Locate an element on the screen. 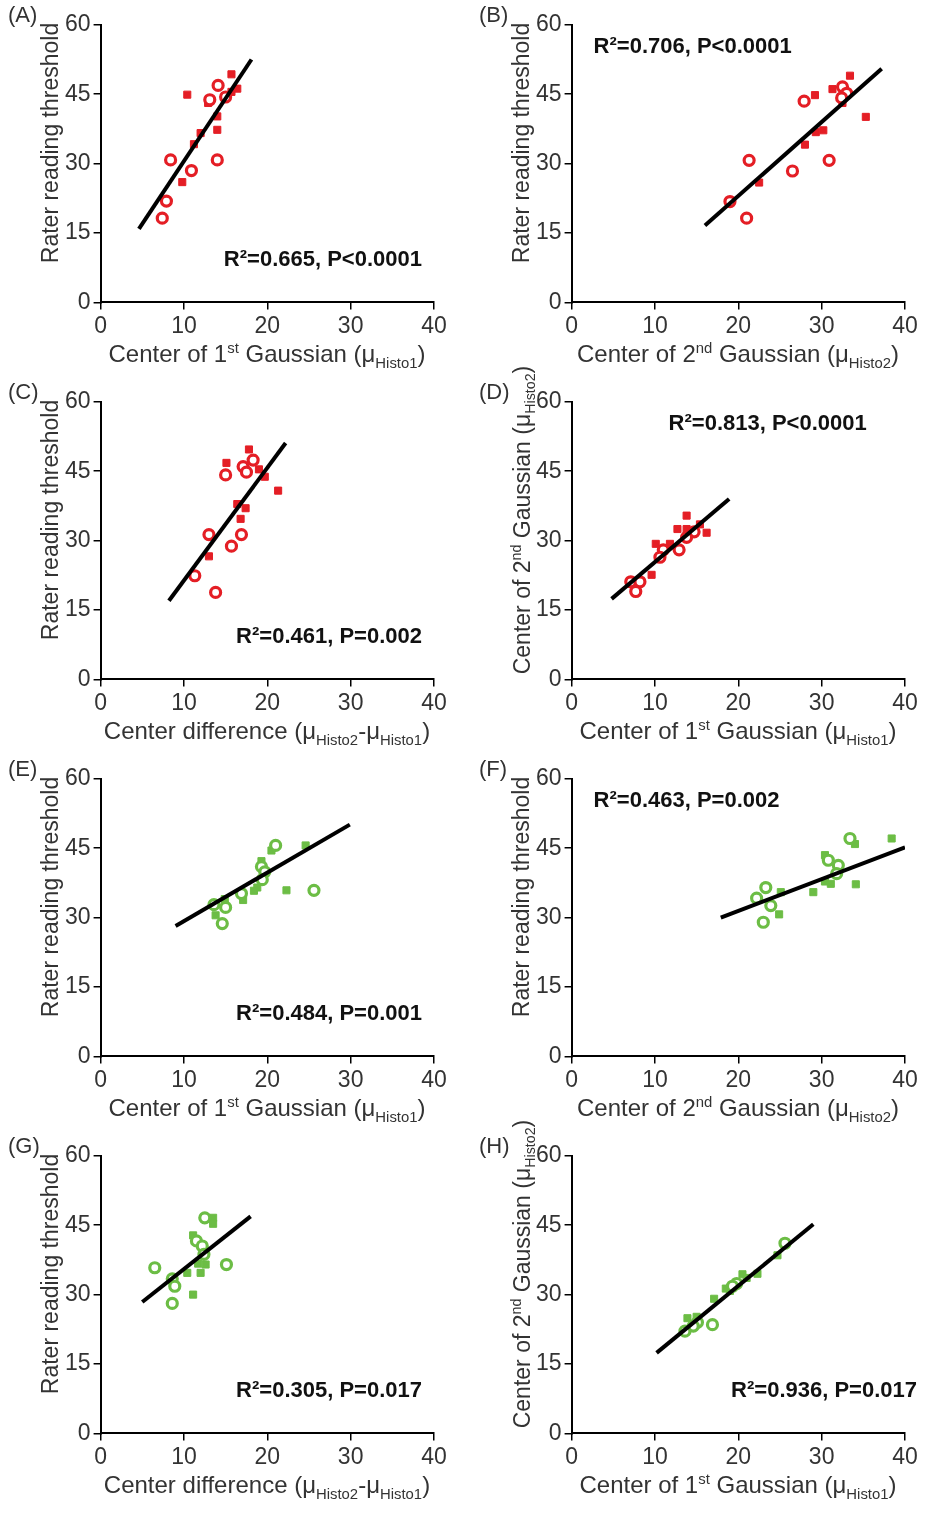  chart-title: (D) is located at coordinates (494, 392).